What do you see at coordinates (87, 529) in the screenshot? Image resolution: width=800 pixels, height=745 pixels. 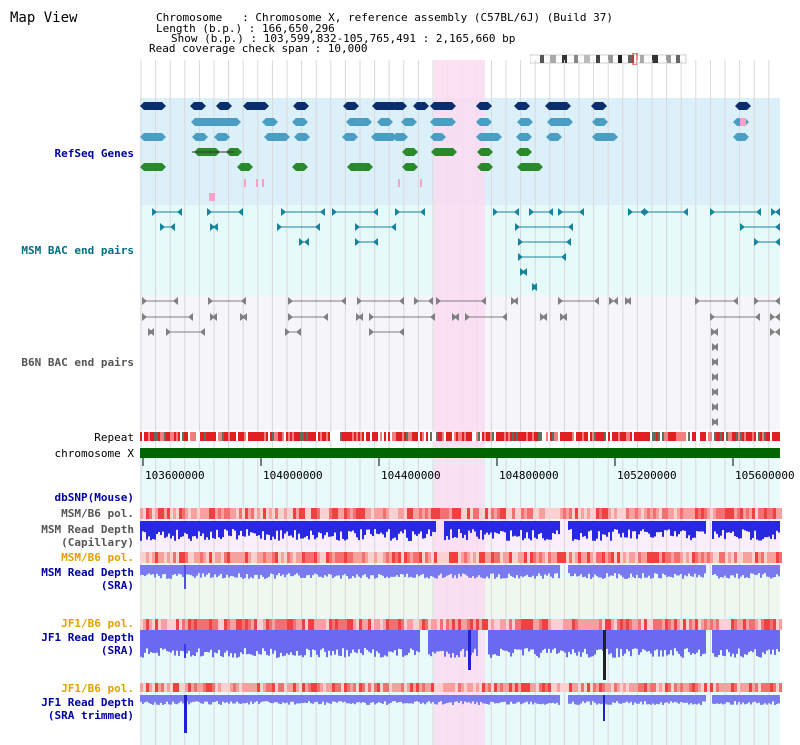 I see `track-label-msm-depth-capillary: MSM Read Depth` at bounding box center [87, 529].